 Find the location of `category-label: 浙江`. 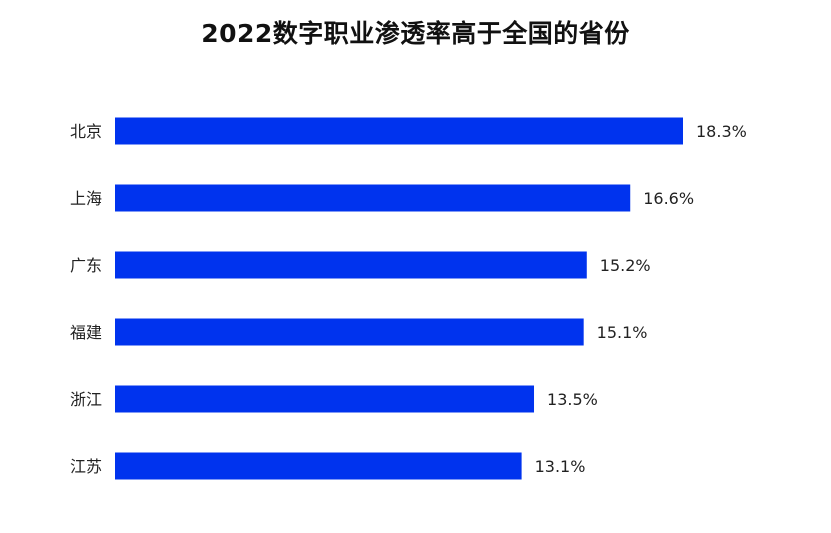

category-label: 浙江 is located at coordinates (86, 399).